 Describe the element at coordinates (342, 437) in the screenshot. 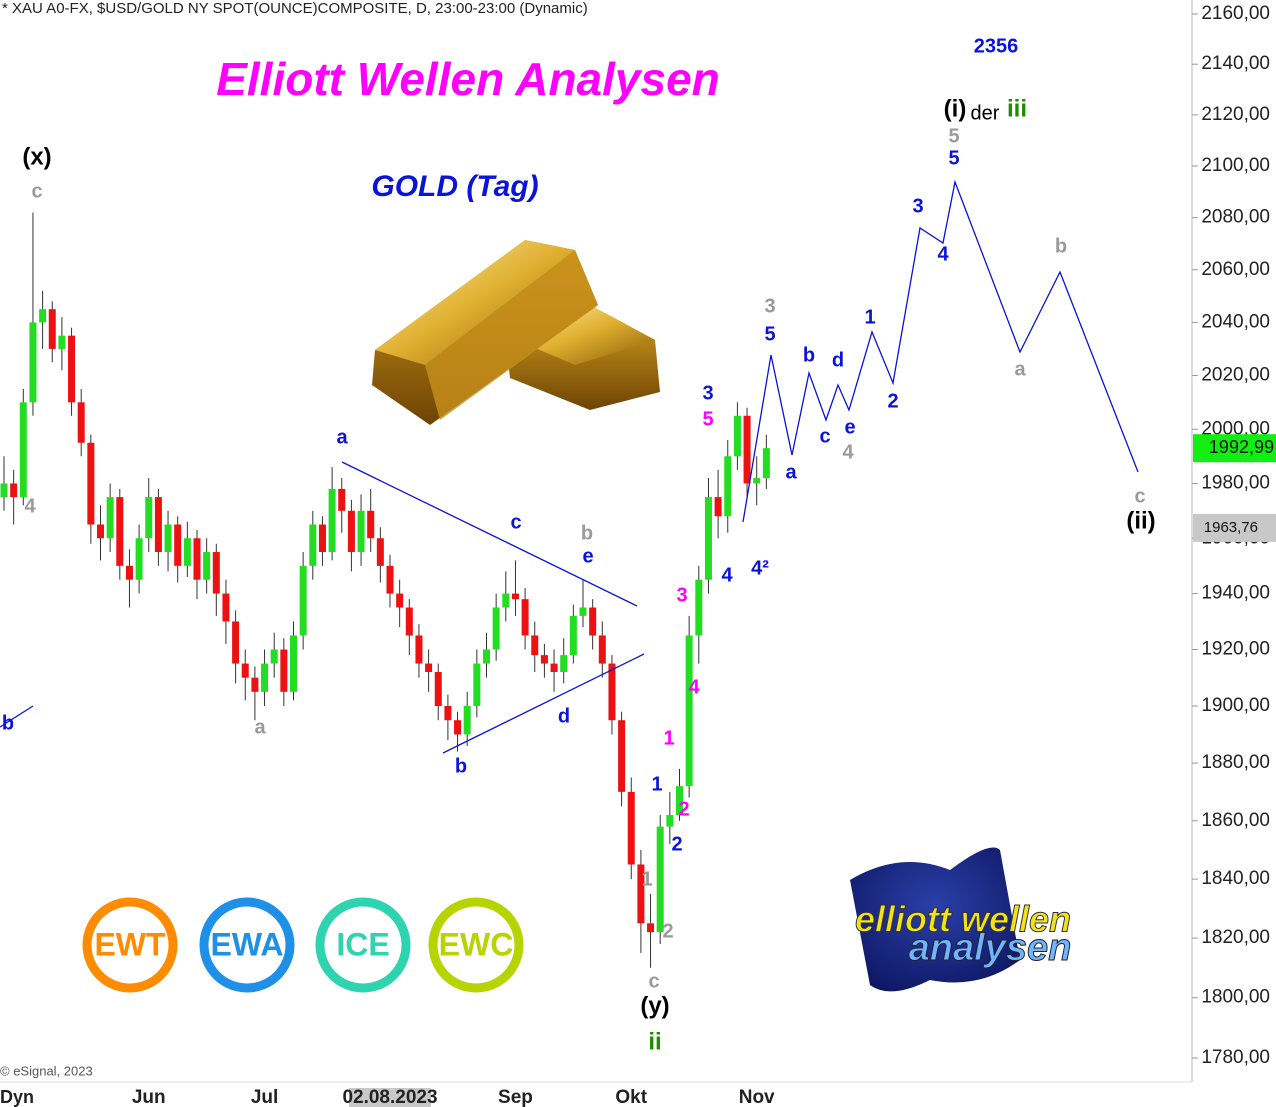

I see `wave-label: a` at that location.